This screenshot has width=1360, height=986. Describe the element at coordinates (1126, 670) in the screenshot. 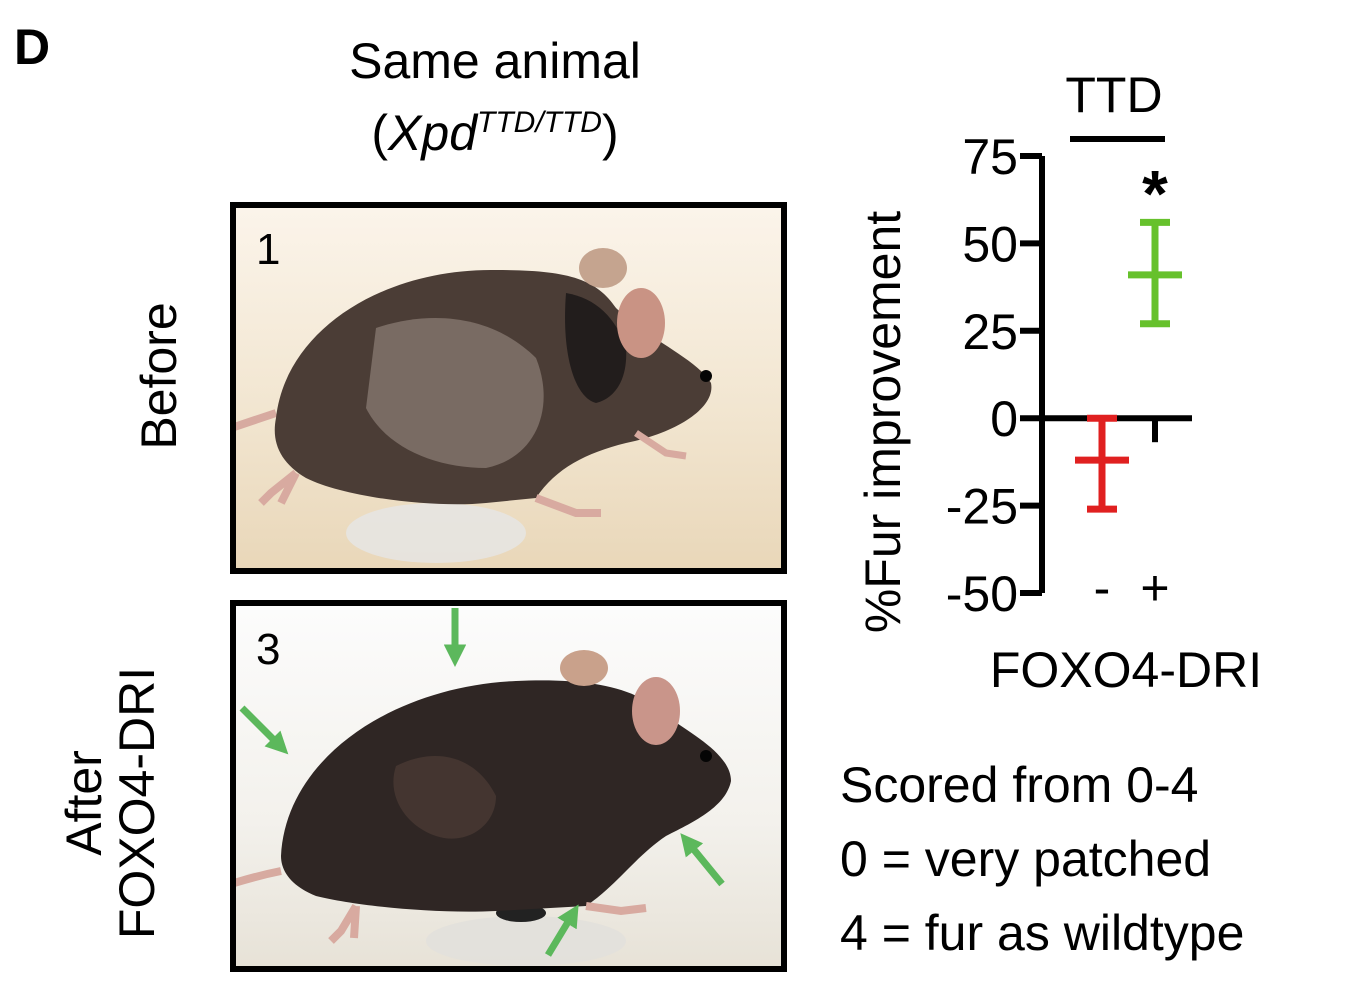

I see `x-axis-label: FOXO4-DRI` at that location.